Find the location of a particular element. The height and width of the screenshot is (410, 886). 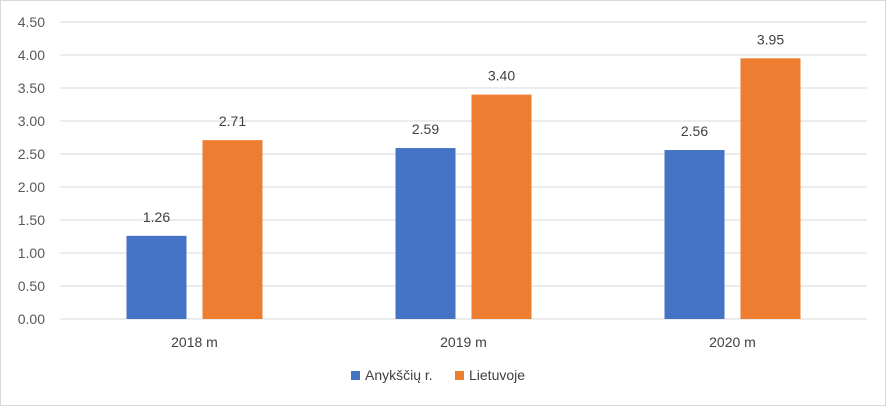

legend-label: Lietuvoje is located at coordinates (497, 375).